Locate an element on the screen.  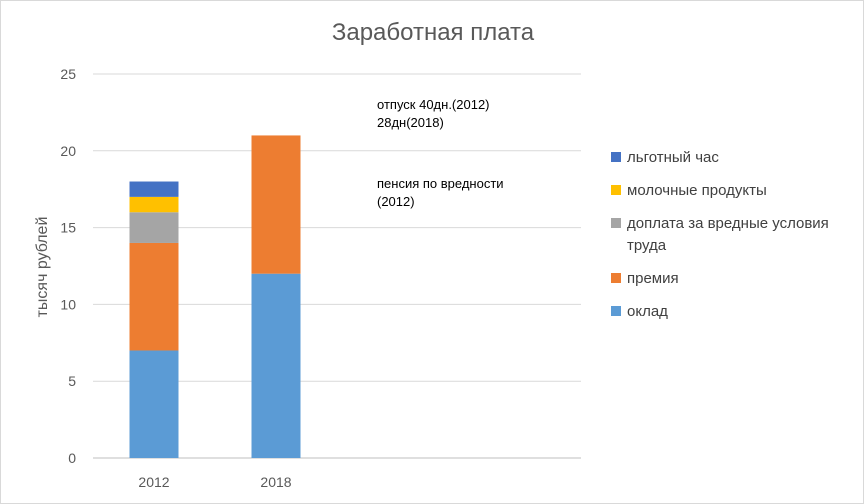
annotation-vacation: отпуск 40дн.(2012) 28дн(2018) is located at coordinates (433, 114).